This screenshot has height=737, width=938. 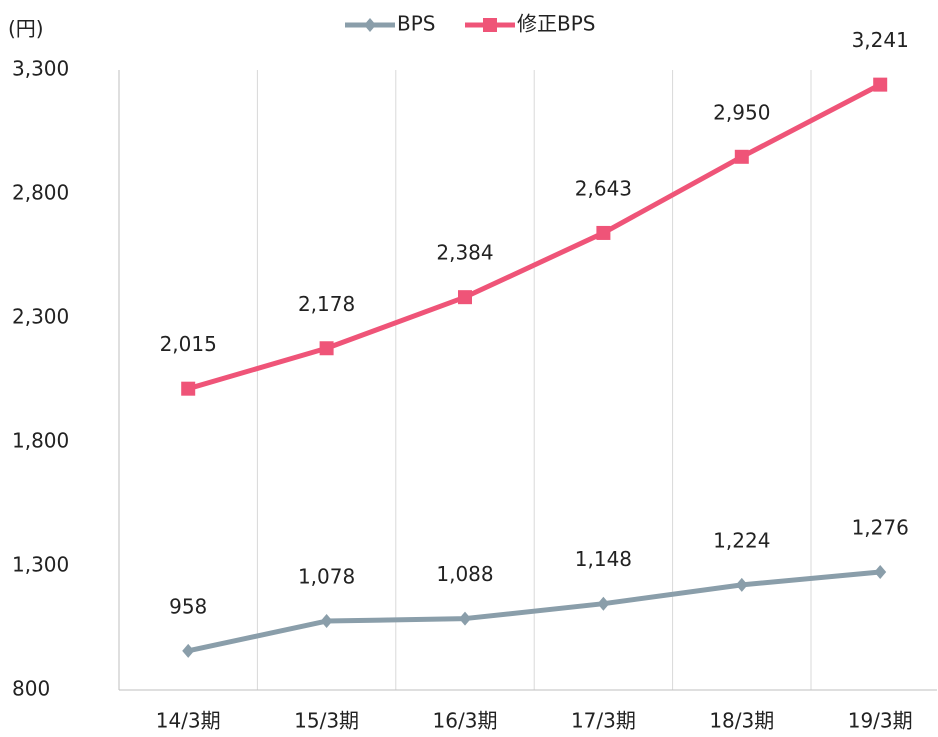 I want to click on y-tick-label: 1,800, so click(x=40, y=441).